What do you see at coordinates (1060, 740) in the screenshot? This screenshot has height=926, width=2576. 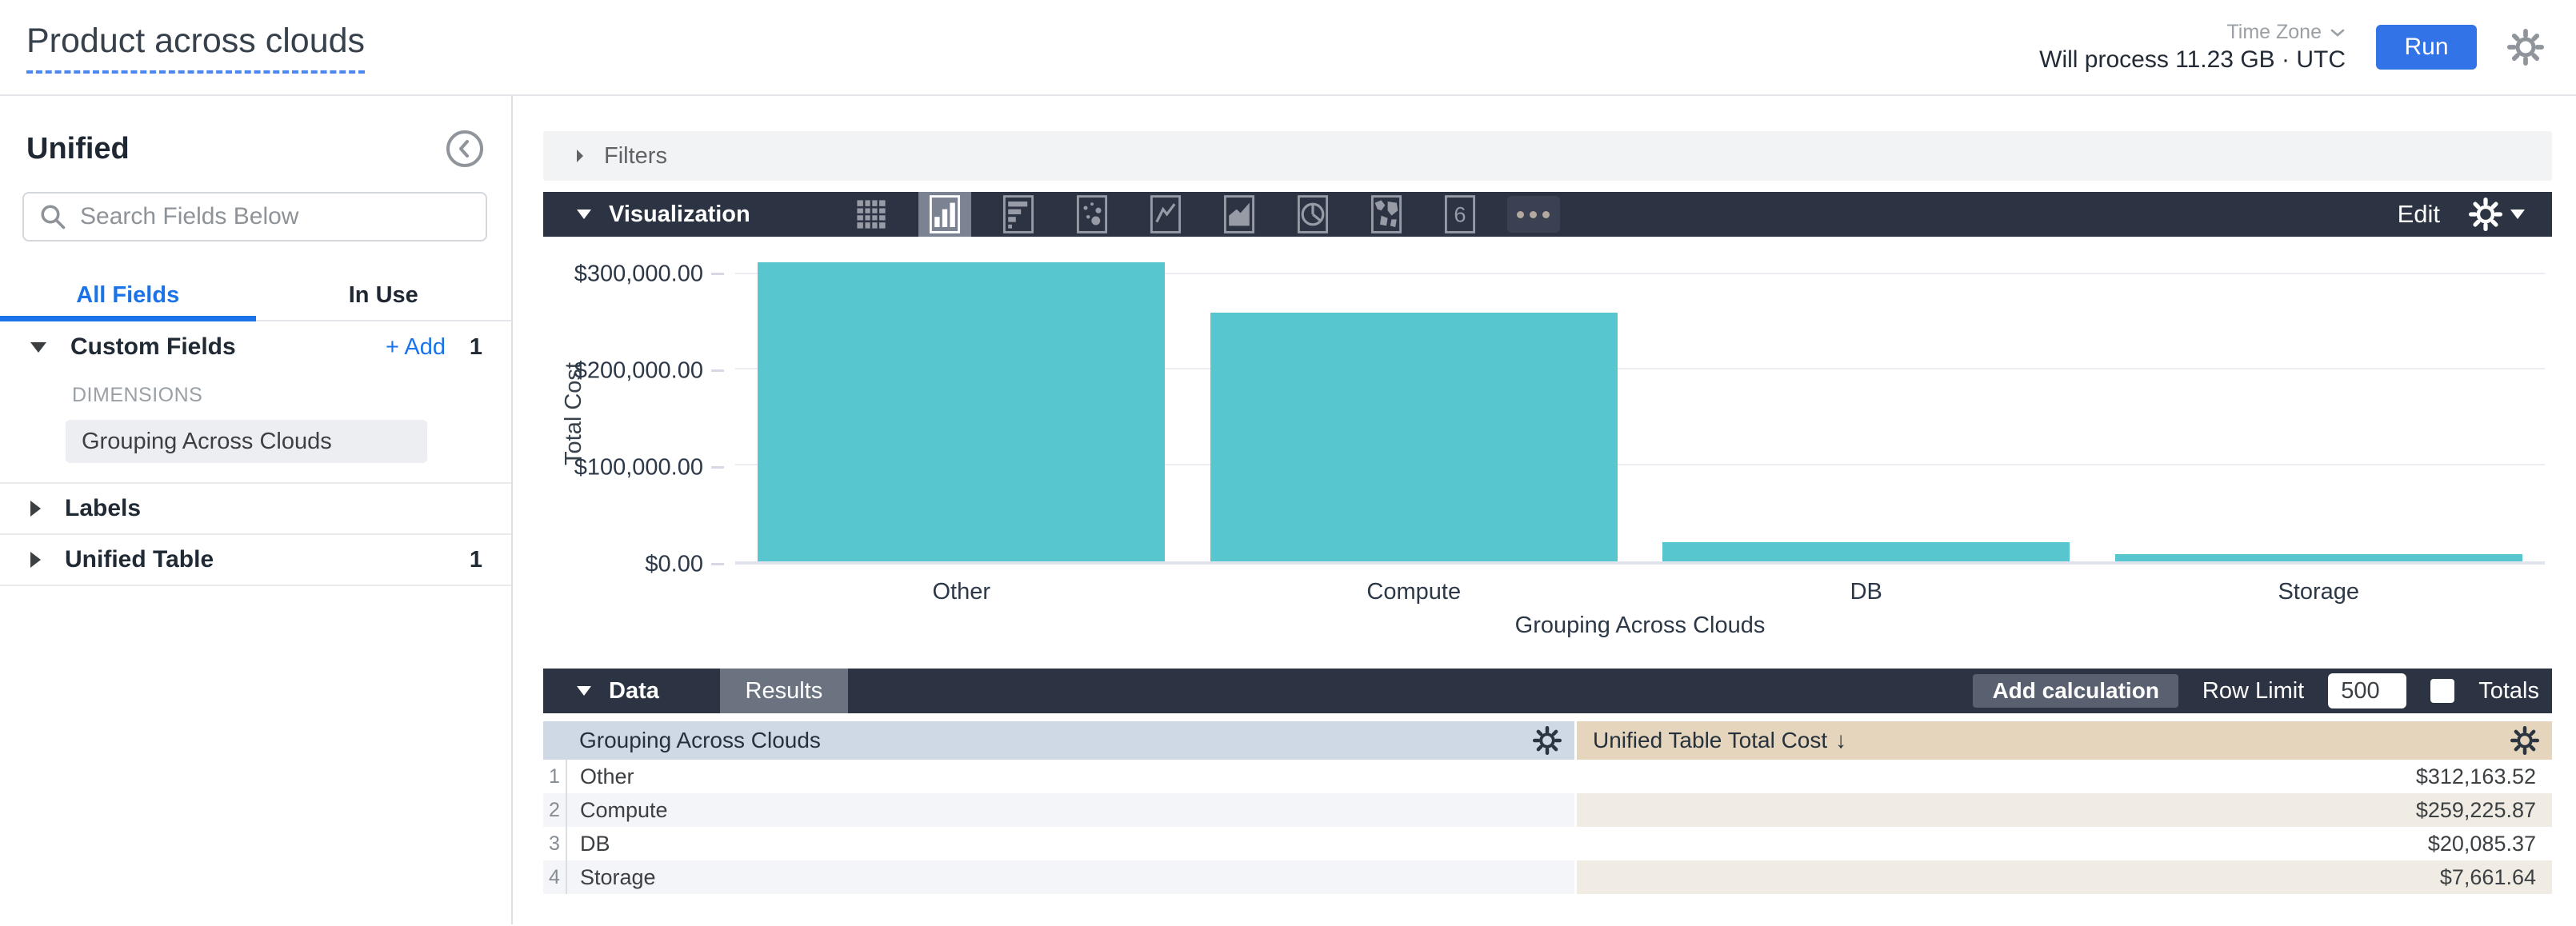 I see `dimension-column-header: Grouping Across Clouds` at bounding box center [1060, 740].